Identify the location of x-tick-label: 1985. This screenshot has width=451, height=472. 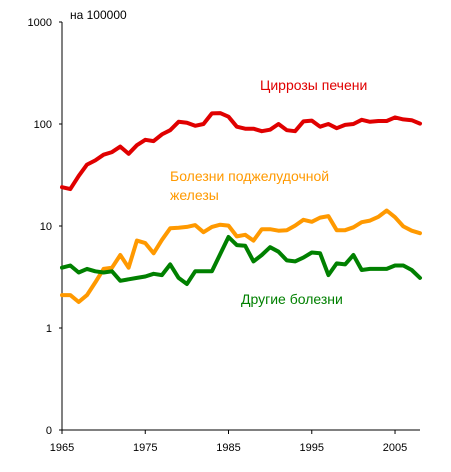
(228, 448).